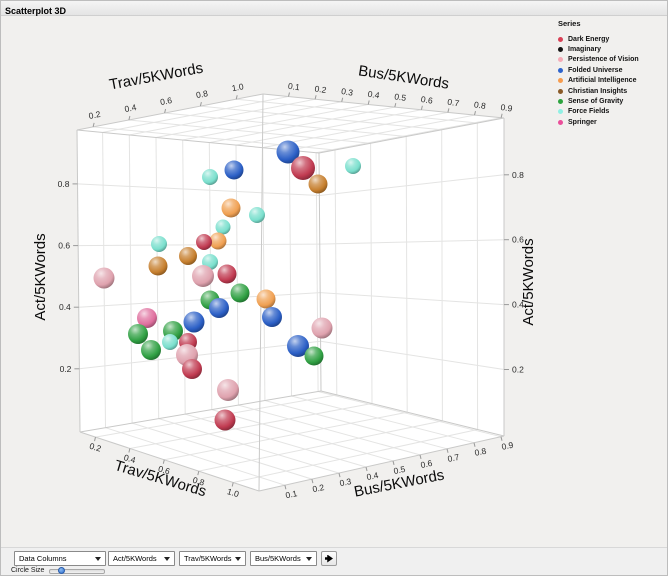  I want to click on legend-item: Force Fields, so click(598, 112).